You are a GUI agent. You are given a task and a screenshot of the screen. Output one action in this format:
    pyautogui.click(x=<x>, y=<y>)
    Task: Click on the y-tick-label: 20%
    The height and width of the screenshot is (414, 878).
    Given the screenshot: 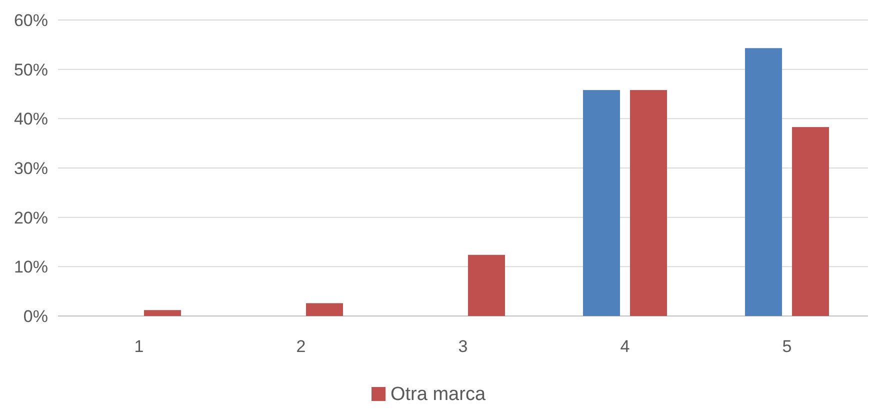 What is the action you would take?
    pyautogui.click(x=31, y=218)
    